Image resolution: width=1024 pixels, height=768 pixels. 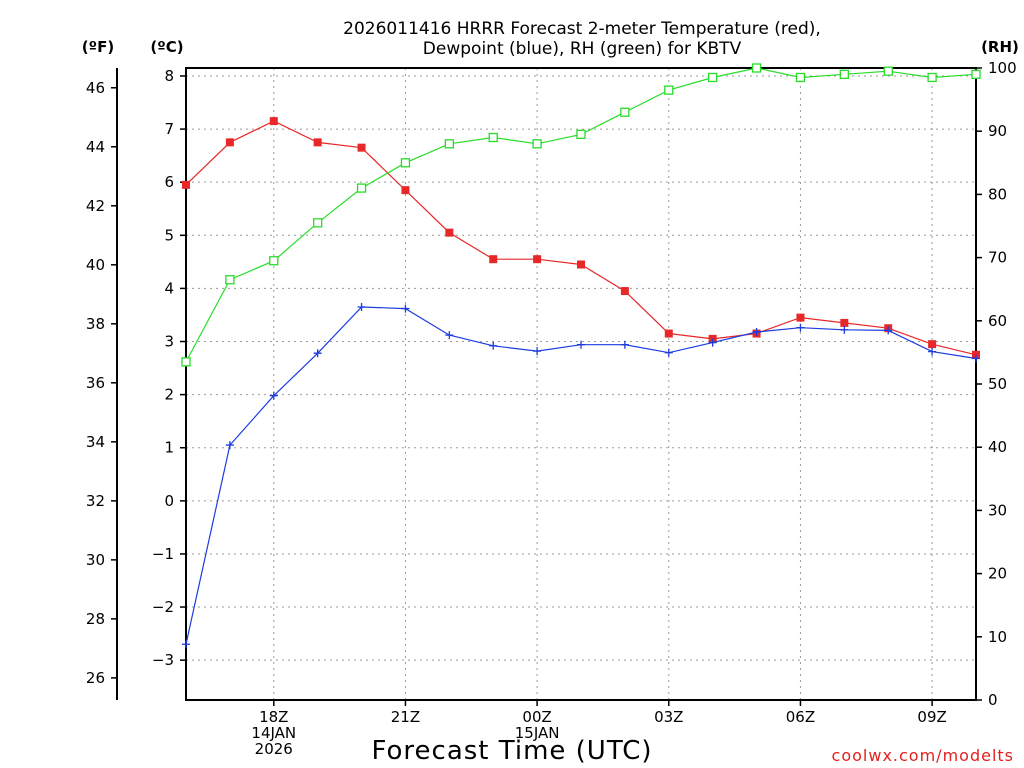 I want to click on rh-tick-label: 40, so click(x=997, y=447).